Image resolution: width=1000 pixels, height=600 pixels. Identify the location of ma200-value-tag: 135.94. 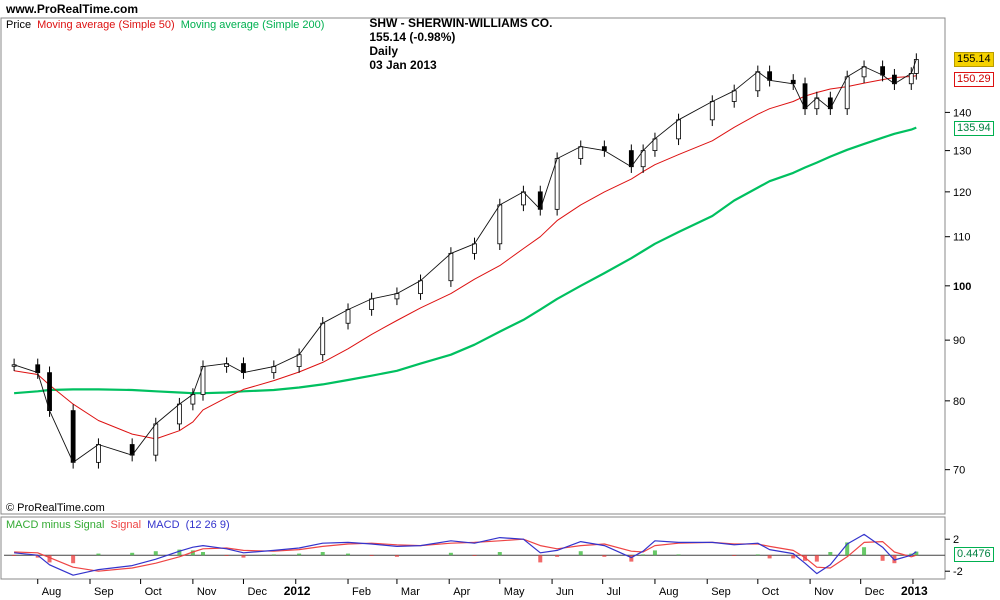
(974, 128).